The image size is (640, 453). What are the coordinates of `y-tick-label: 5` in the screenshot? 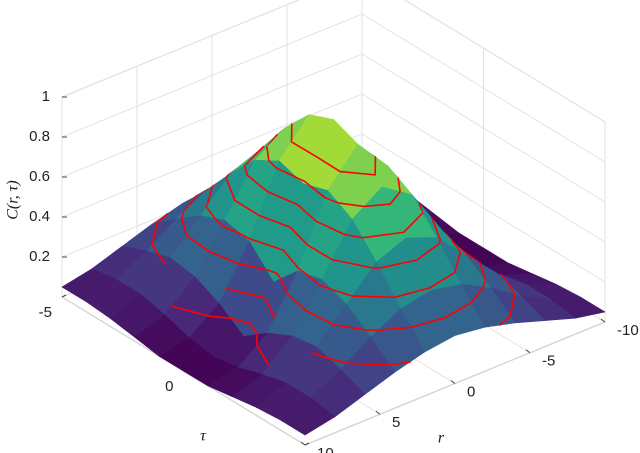 It's located at (291, 452).